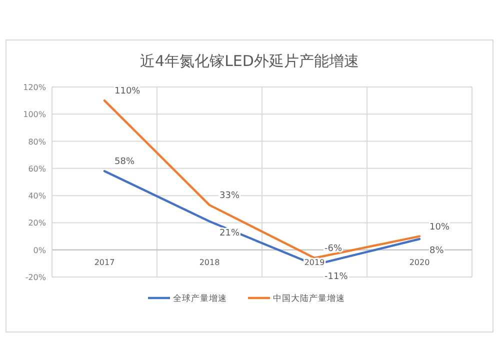 The image size is (499, 342). I want to click on data-label: 58%, so click(124, 162).